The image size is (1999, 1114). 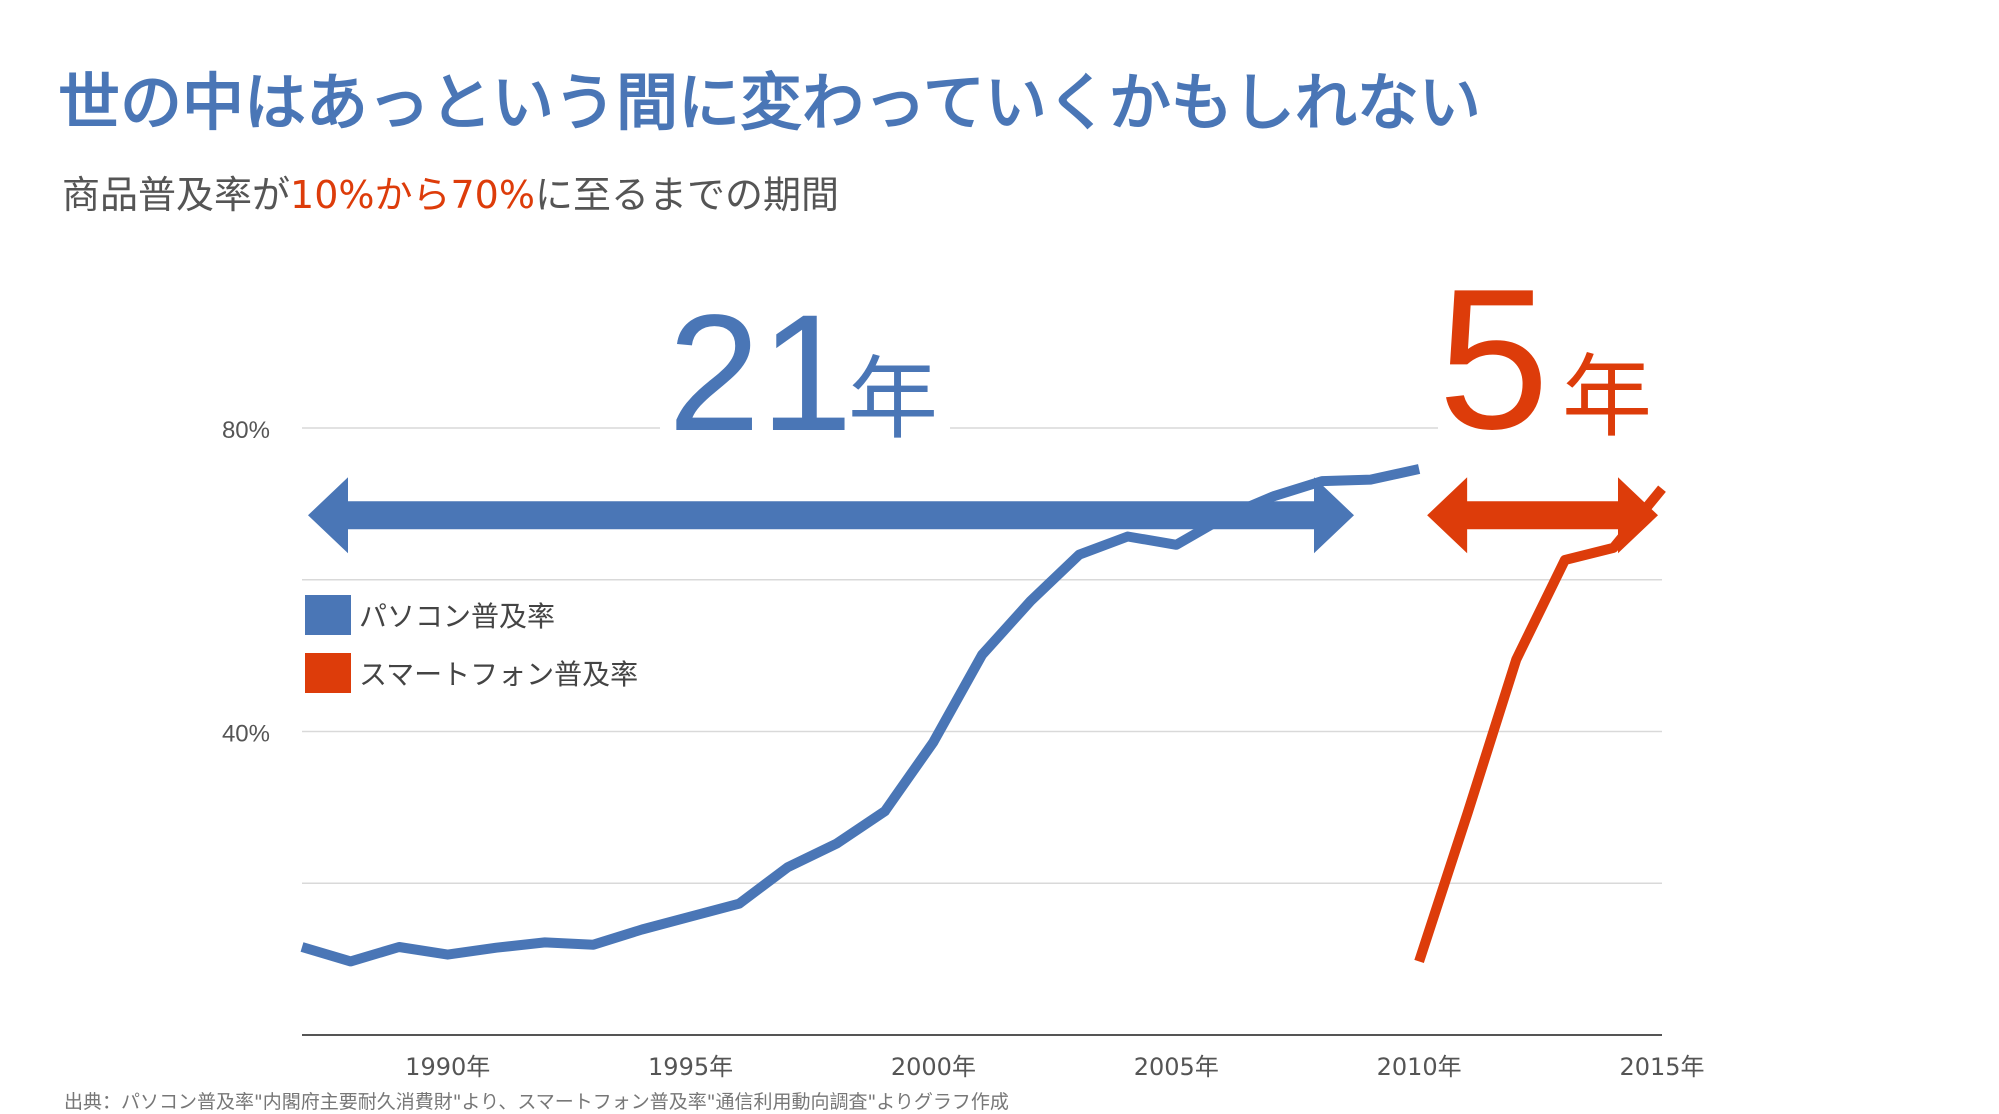 What do you see at coordinates (893, 399) in the screenshot?
I see `span-unit-pc: 年` at bounding box center [893, 399].